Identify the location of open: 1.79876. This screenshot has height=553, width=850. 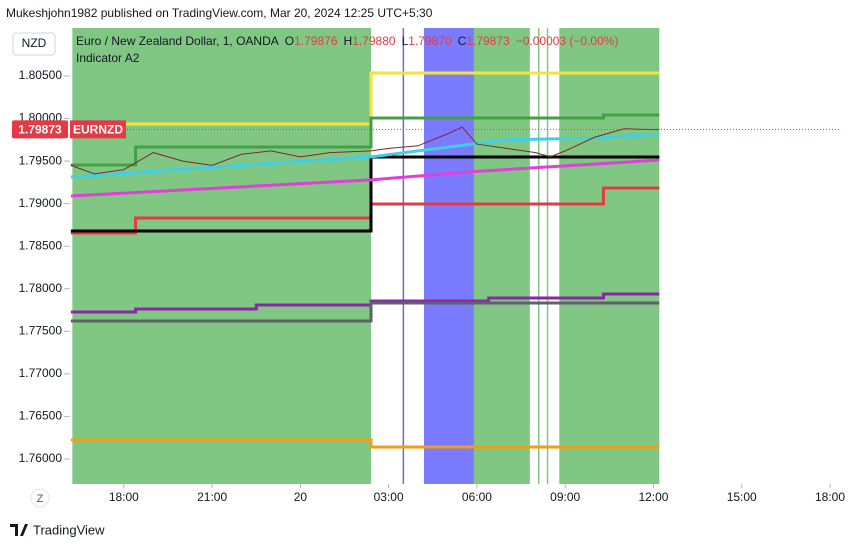
(316, 41).